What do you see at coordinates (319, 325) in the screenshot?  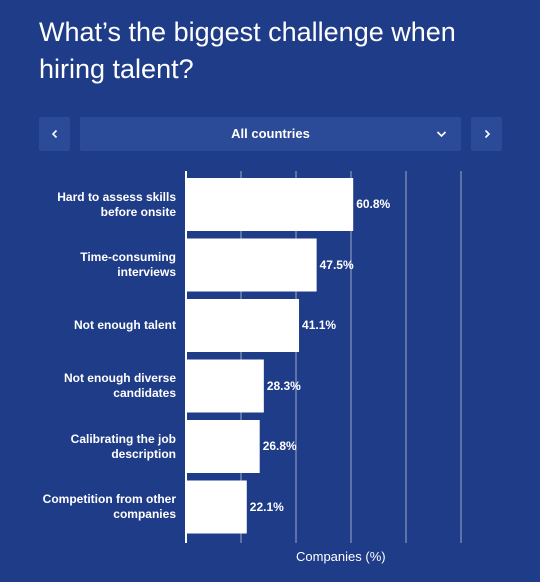 I see `value-label: 41.1%` at bounding box center [319, 325].